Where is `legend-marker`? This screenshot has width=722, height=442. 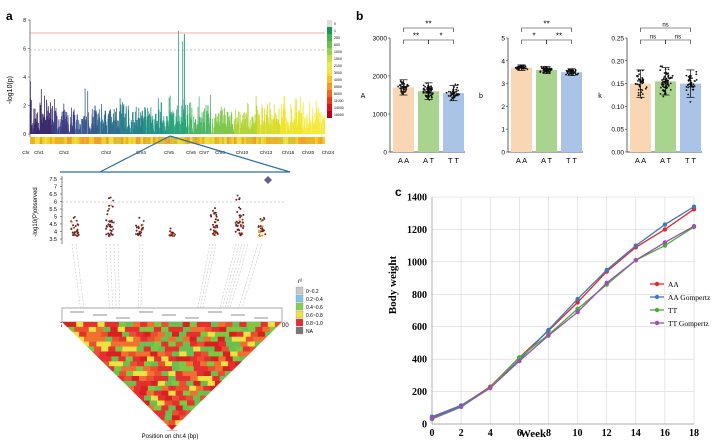 legend-marker is located at coordinates (657, 310).